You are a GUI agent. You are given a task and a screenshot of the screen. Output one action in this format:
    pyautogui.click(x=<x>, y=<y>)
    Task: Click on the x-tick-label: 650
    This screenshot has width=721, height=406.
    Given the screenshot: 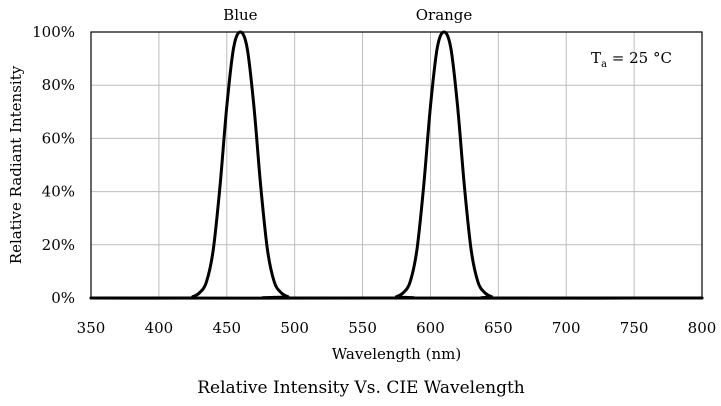 What is the action you would take?
    pyautogui.click(x=498, y=328)
    